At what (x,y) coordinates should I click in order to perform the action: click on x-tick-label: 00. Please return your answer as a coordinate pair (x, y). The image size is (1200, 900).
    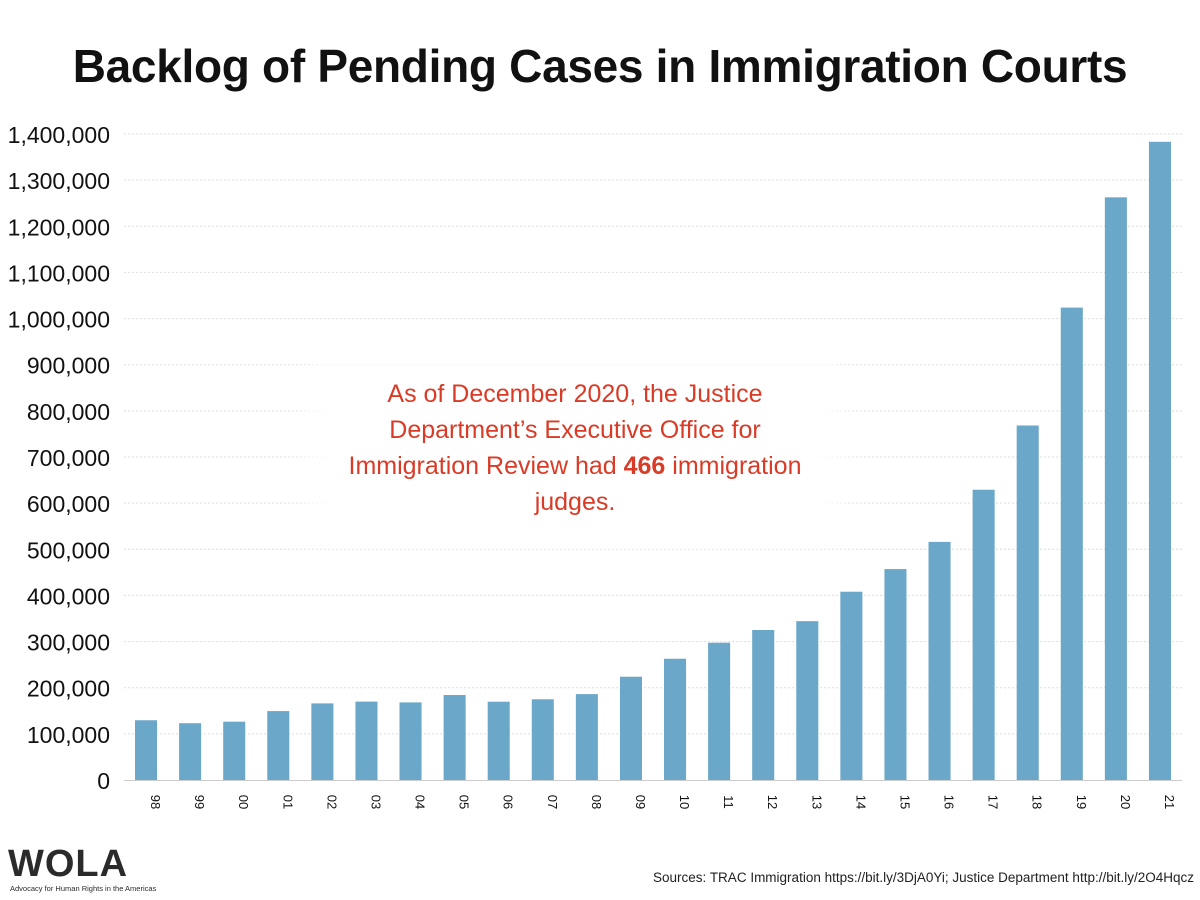
    Looking at the image, I should click on (243, 802).